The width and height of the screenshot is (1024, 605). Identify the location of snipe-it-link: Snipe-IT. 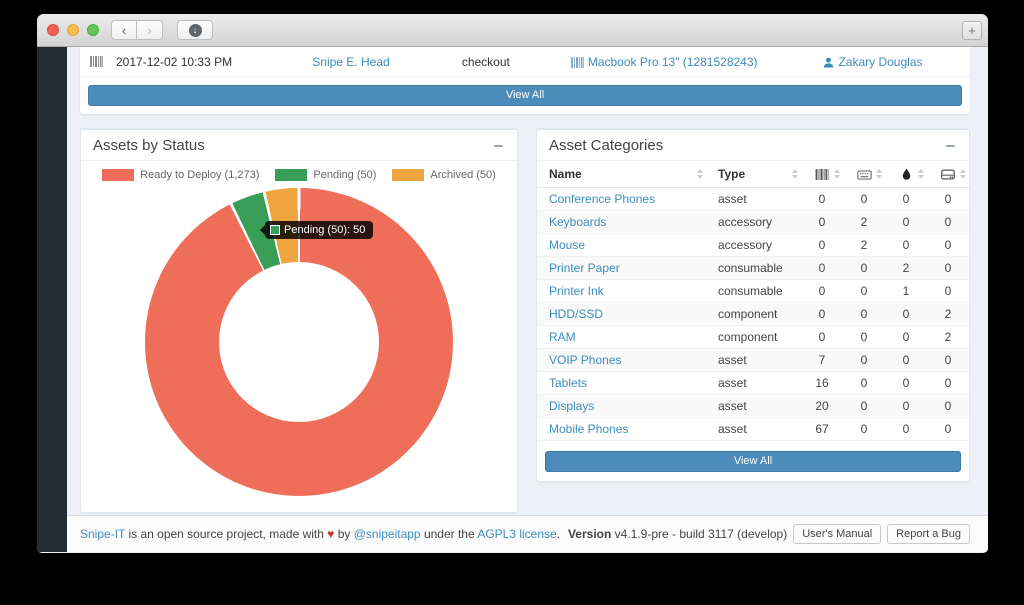
(103, 534).